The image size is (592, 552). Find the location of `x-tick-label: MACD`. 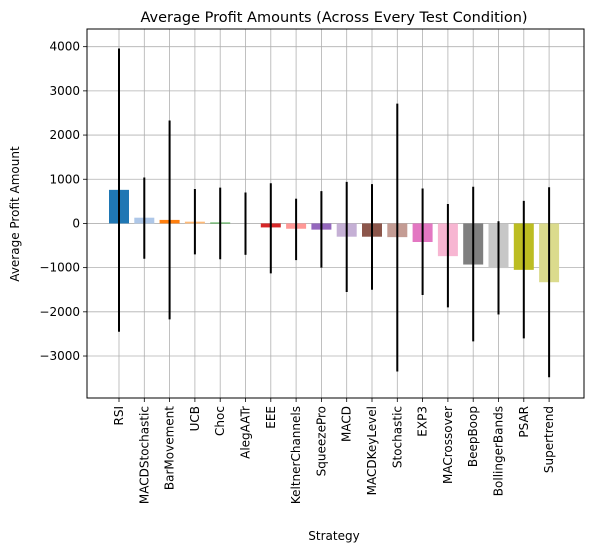

x-tick-label: MACD is located at coordinates (347, 424).